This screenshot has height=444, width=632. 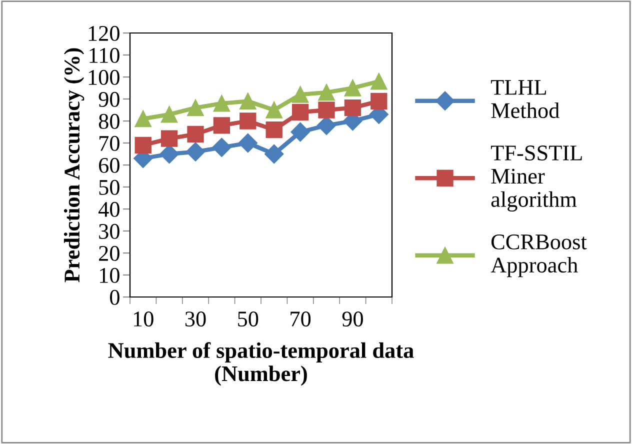 What do you see at coordinates (104, 77) in the screenshot?
I see `y-tick-label: 100` at bounding box center [104, 77].